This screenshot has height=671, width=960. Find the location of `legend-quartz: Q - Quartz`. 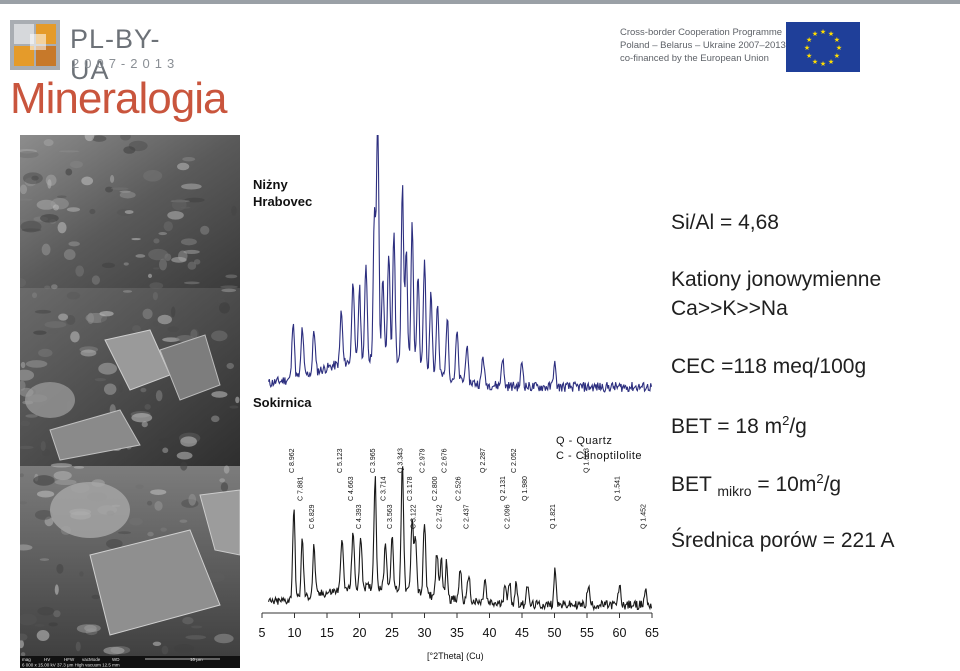

legend-quartz: Q - Quartz is located at coordinates (584, 441).